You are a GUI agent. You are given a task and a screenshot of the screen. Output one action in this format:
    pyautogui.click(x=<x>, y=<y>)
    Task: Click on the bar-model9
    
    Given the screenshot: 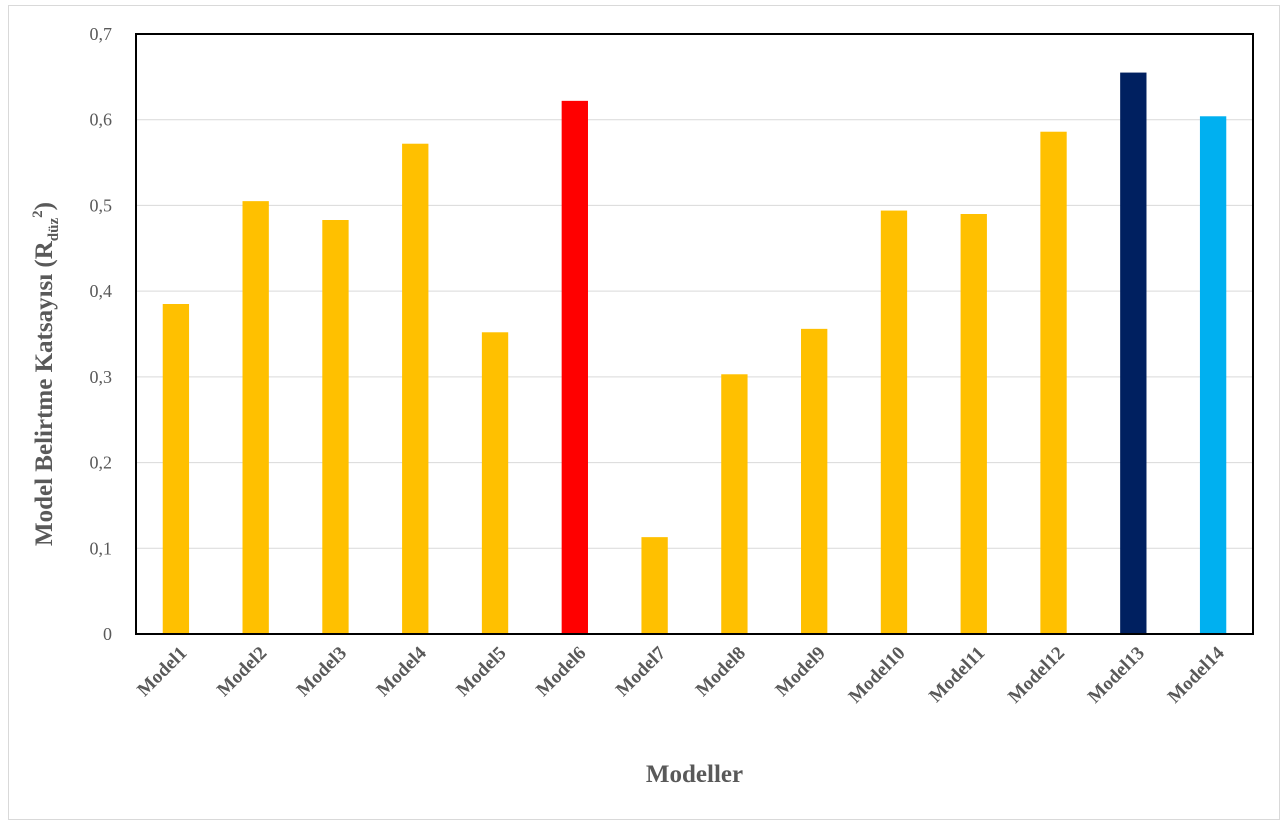 What is the action you would take?
    pyautogui.click(x=814, y=481)
    